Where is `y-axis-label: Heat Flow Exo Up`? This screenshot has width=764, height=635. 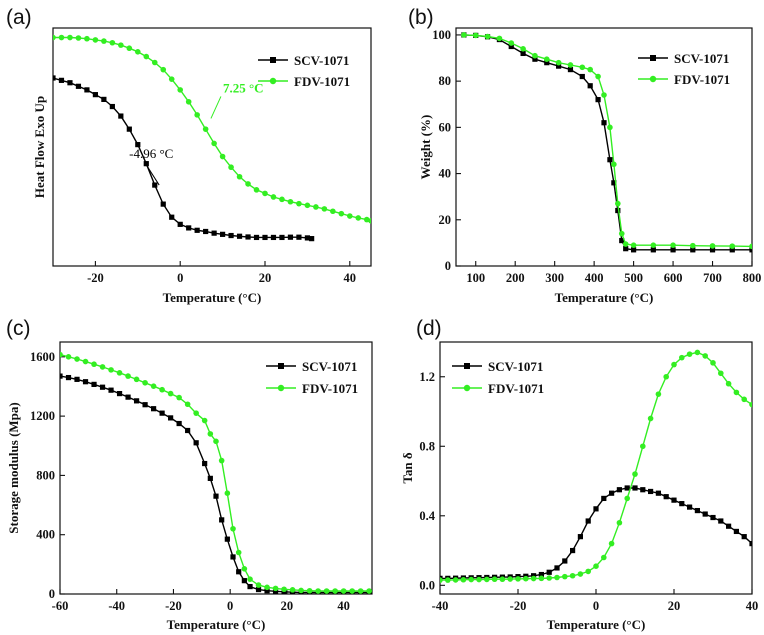
y-axis-label: Heat Flow Exo Up is located at coordinates (39, 147).